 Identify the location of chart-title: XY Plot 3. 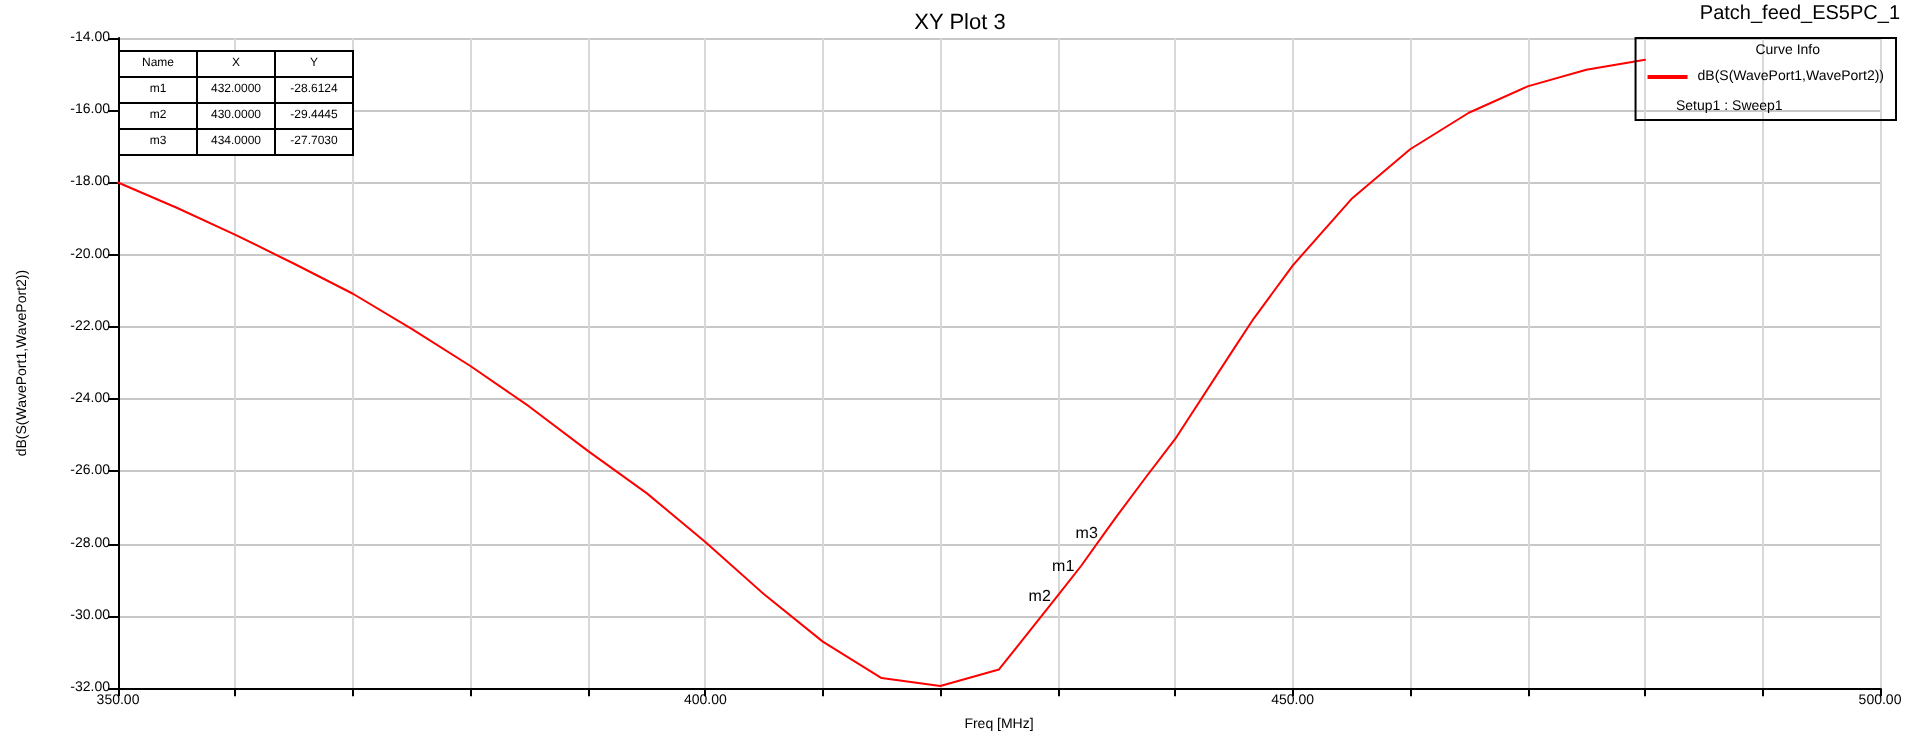
(960, 23).